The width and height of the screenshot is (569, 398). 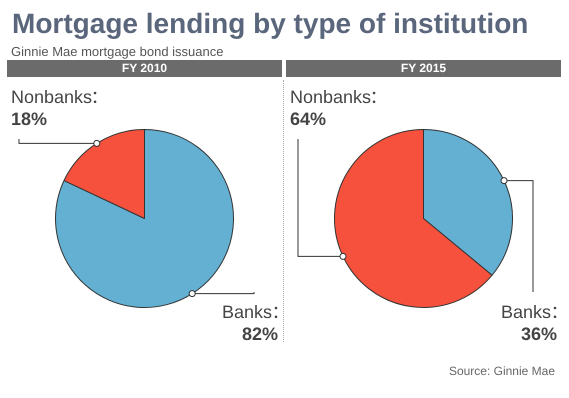 What do you see at coordinates (117, 51) in the screenshot?
I see `text: Ginnie Mae mortgage bond issuance` at bounding box center [117, 51].